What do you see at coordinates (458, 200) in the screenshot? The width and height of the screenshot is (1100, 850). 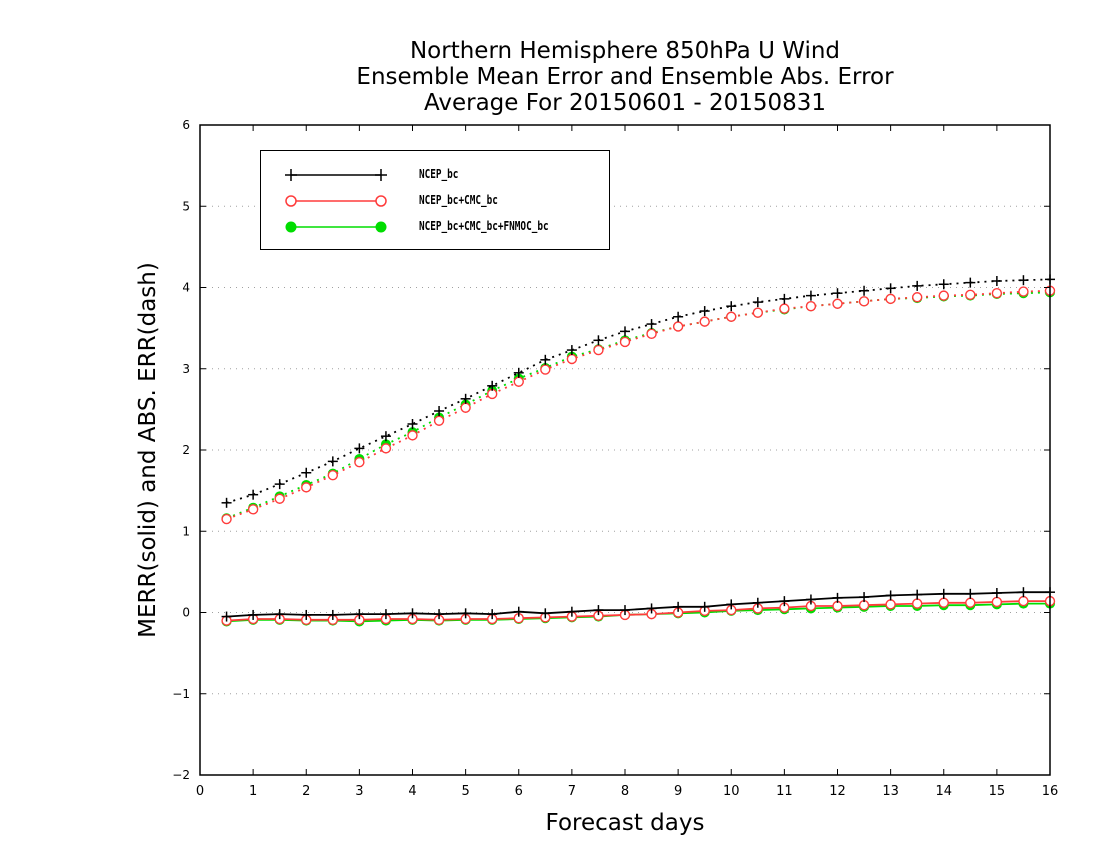 I see `legend-label-ncep-cmc: NCEP_bc+CMC_bc` at bounding box center [458, 200].